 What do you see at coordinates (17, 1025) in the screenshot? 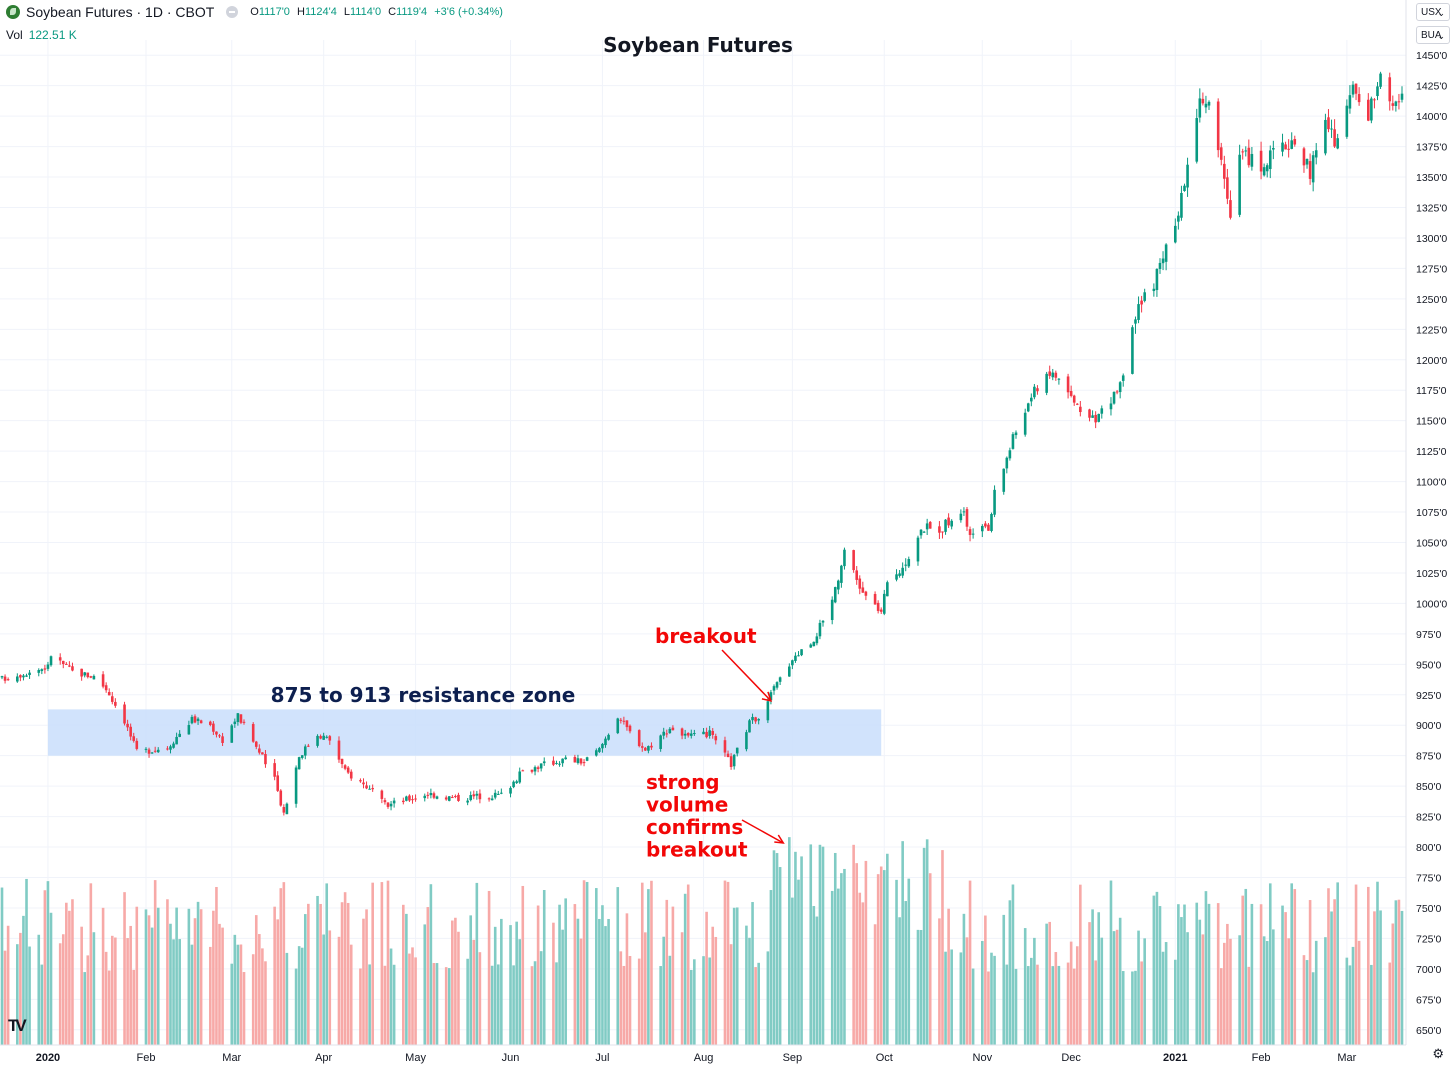
I see `tradingview-logo-icon: TV` at bounding box center [17, 1025].